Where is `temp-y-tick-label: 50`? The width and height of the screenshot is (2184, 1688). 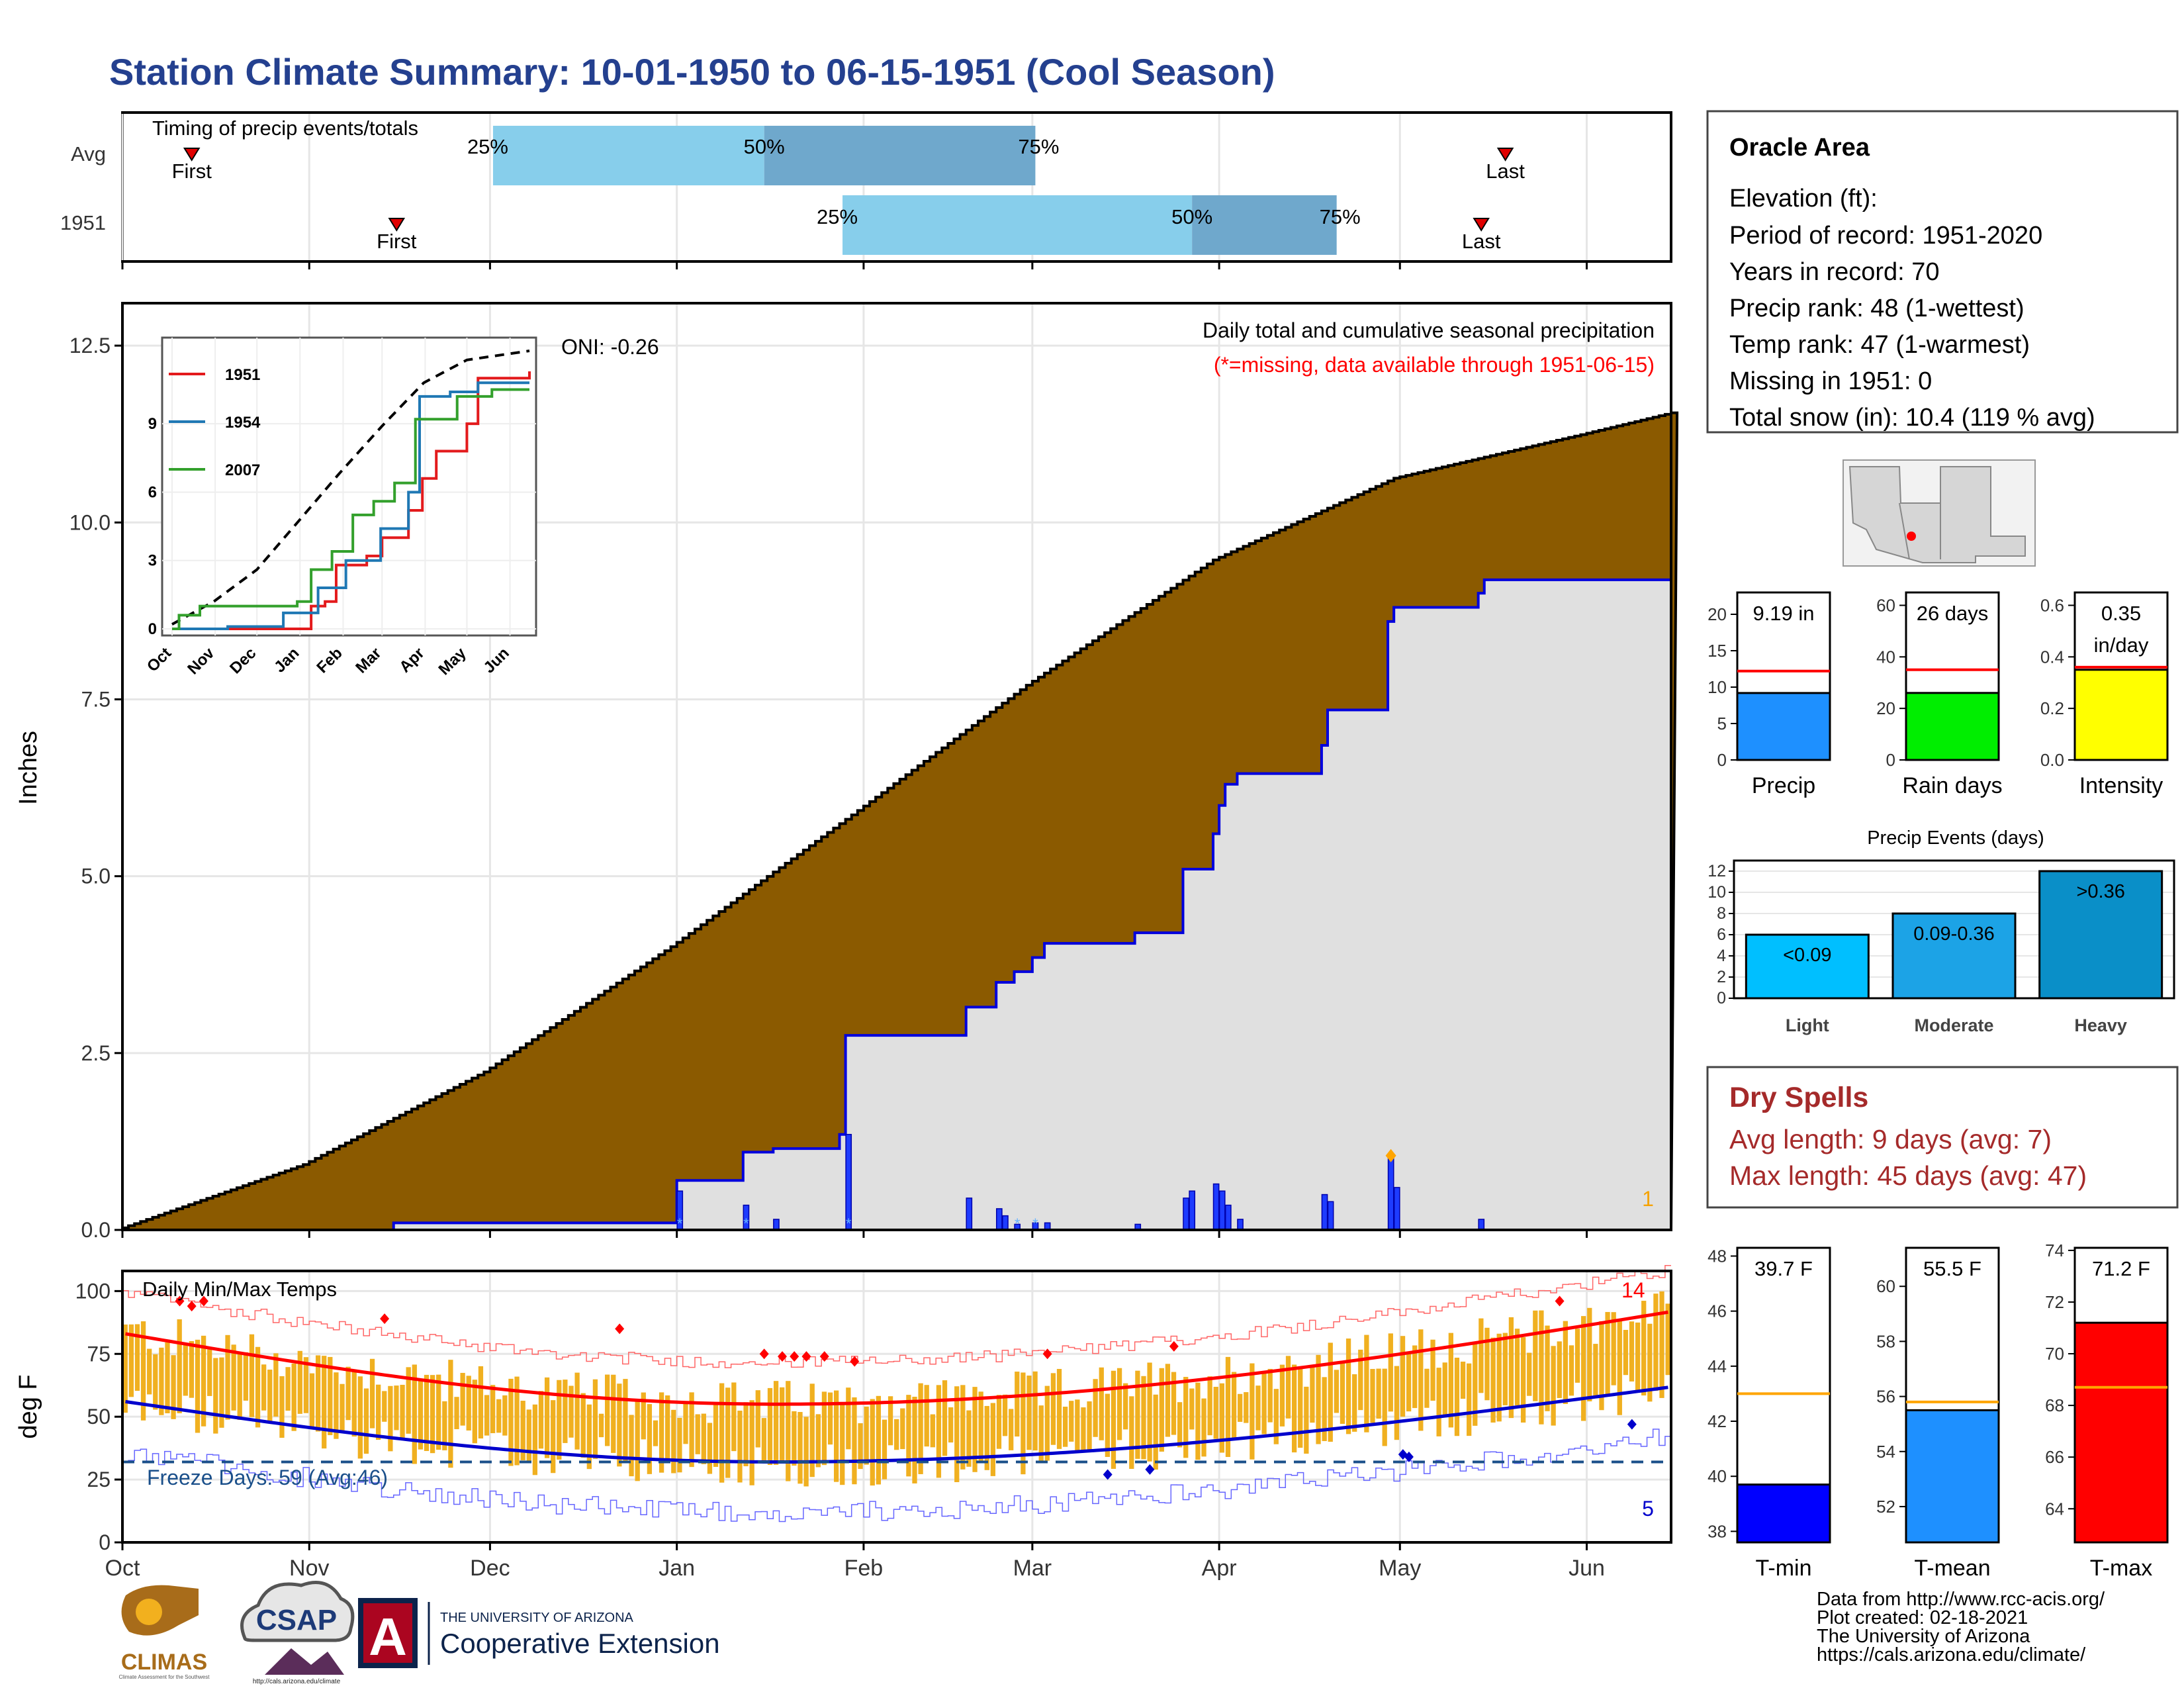 temp-y-tick-label: 50 is located at coordinates (99, 1417).